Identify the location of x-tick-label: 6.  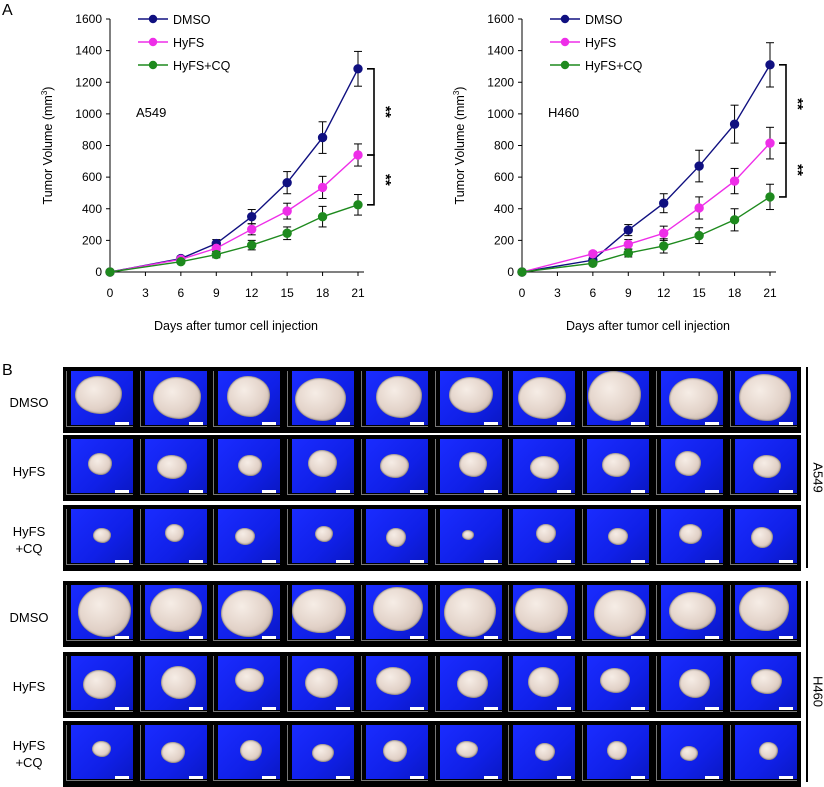
(181, 293).